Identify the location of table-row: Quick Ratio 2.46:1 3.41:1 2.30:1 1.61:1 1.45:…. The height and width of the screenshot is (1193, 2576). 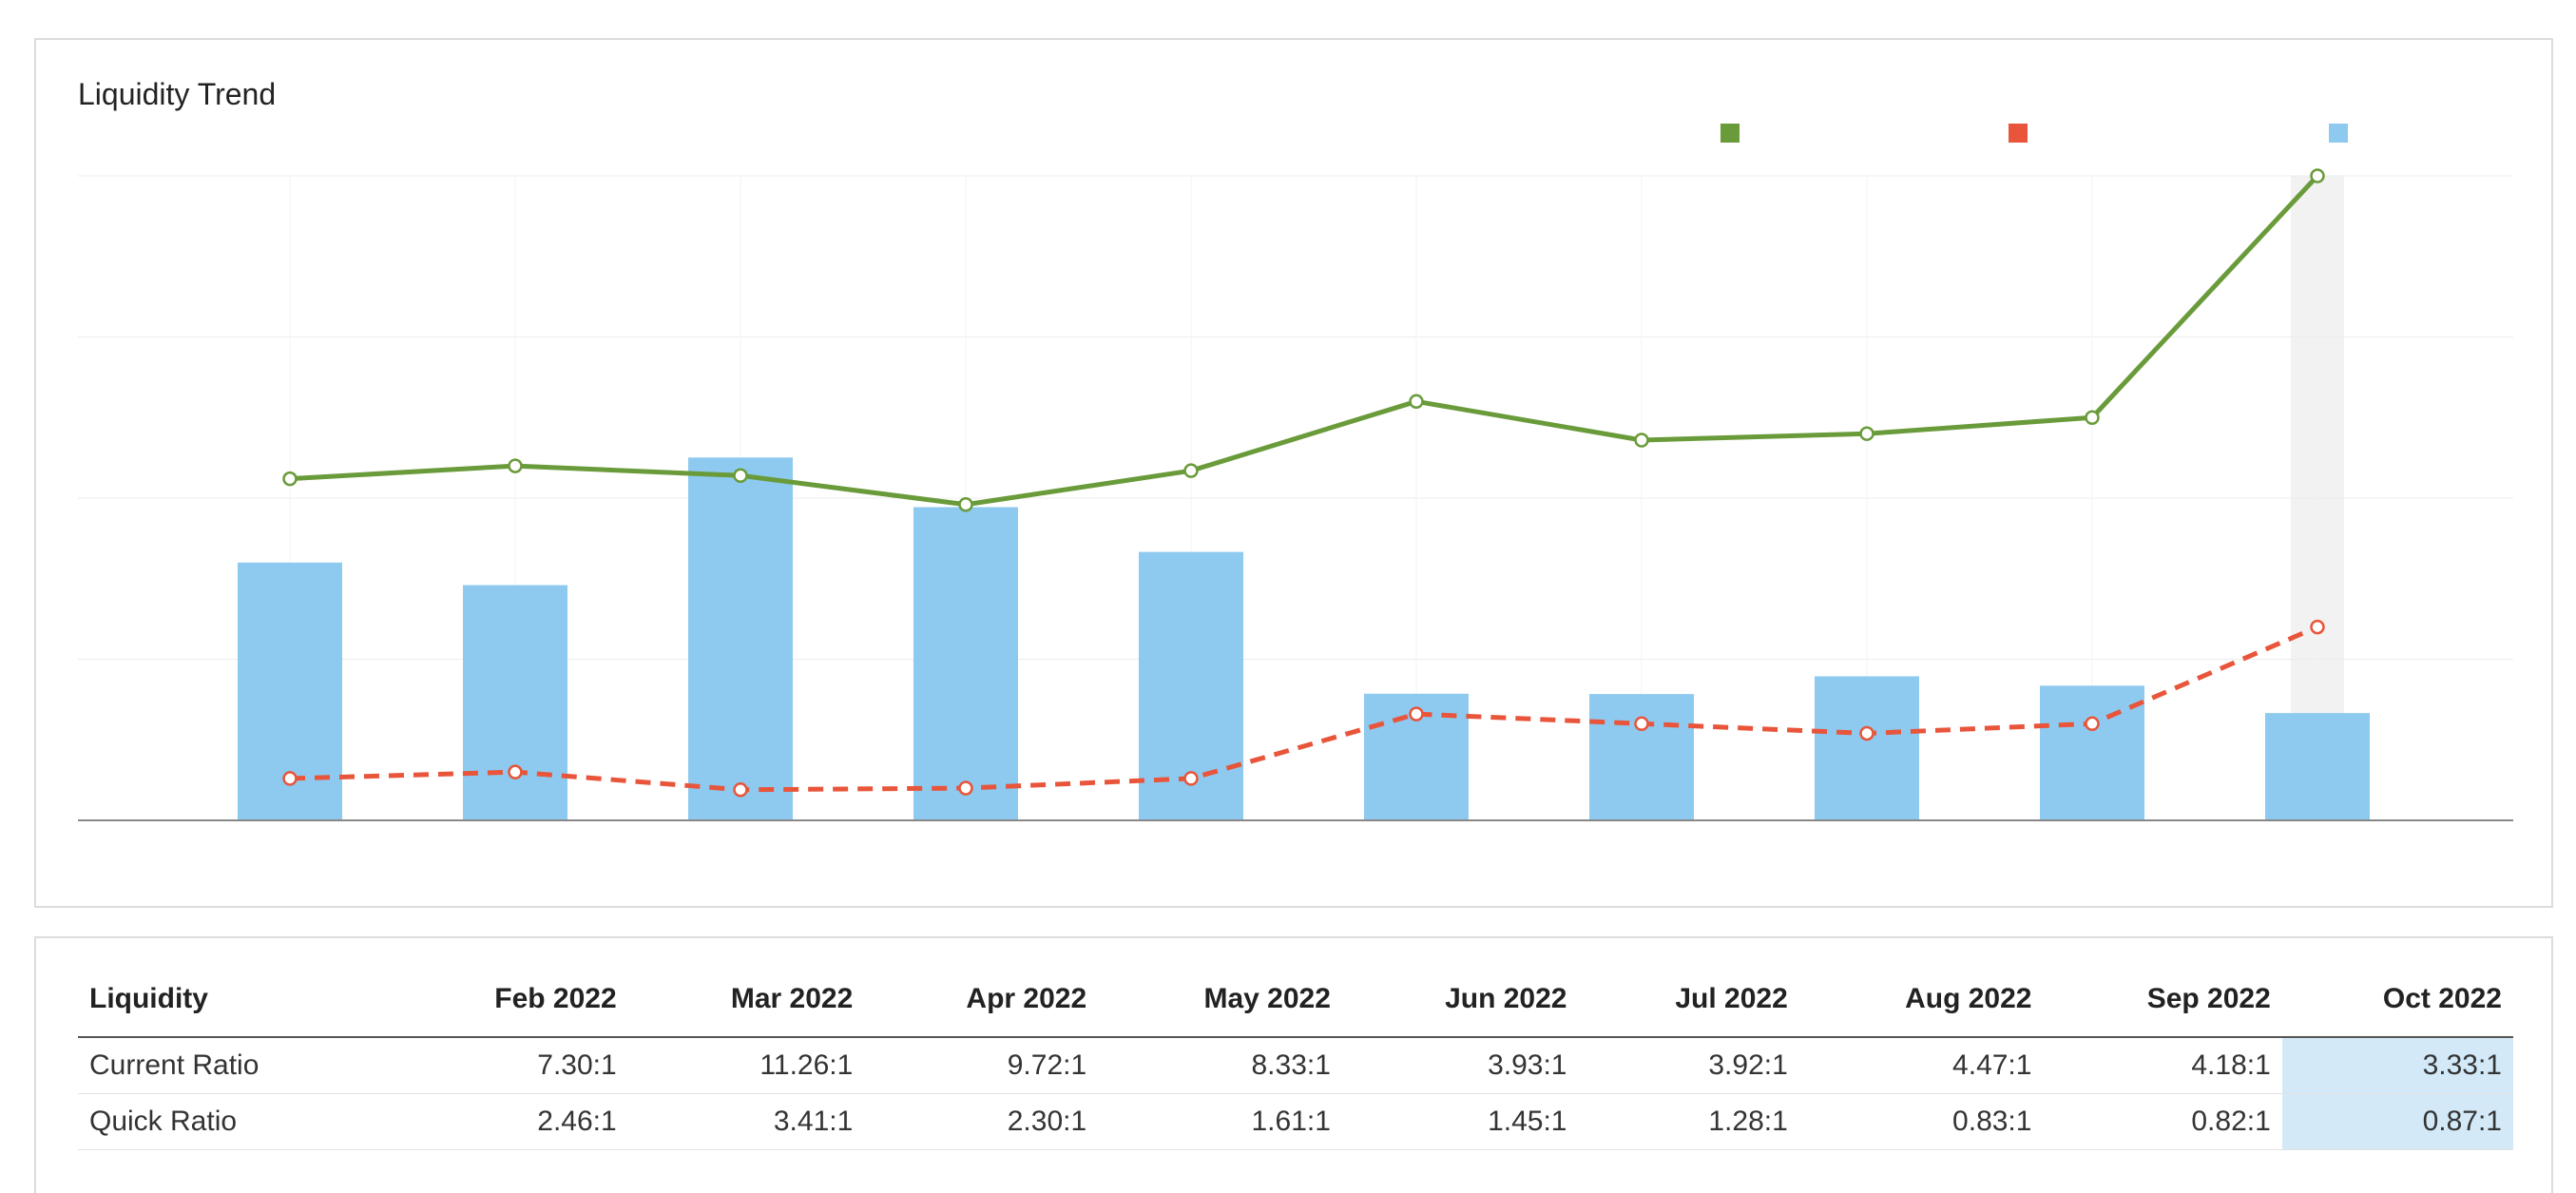
(1295, 1121).